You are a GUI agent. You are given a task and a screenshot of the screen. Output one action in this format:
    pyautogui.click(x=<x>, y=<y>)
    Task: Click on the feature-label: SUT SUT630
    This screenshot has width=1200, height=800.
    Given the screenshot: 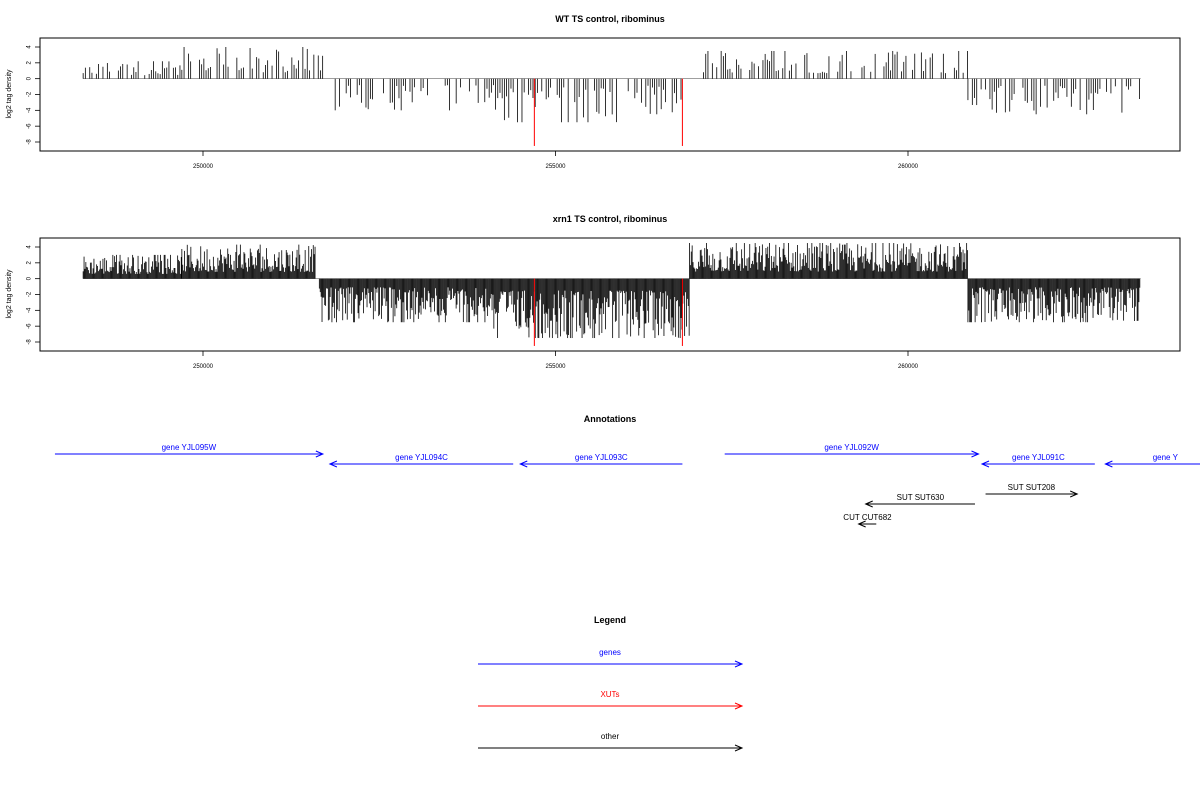 What is the action you would take?
    pyautogui.click(x=921, y=497)
    